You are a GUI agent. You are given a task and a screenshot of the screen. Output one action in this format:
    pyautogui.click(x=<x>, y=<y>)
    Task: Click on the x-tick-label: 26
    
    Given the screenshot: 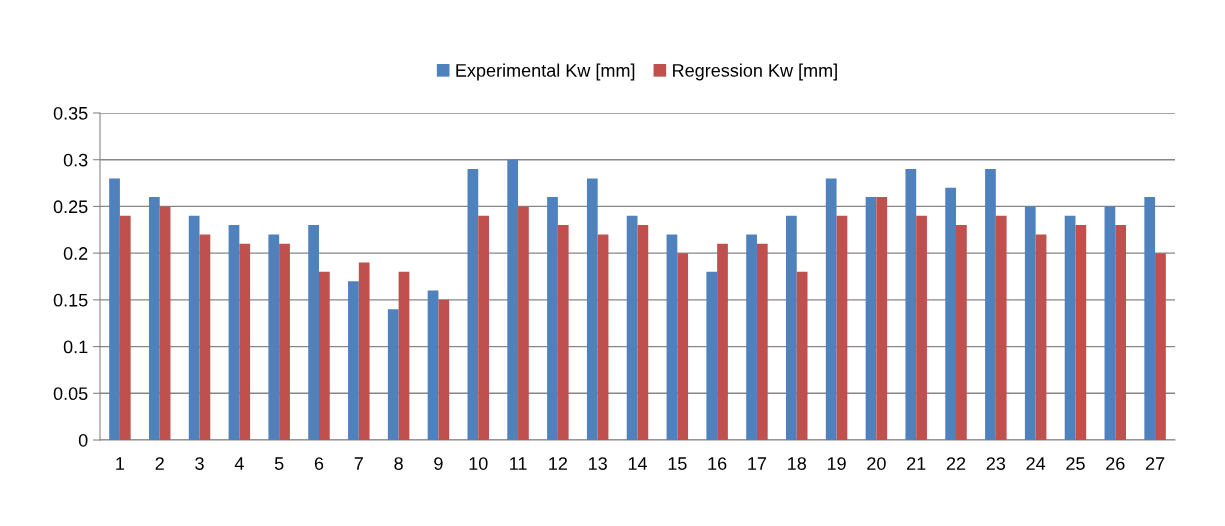 What is the action you would take?
    pyautogui.click(x=1115, y=463)
    